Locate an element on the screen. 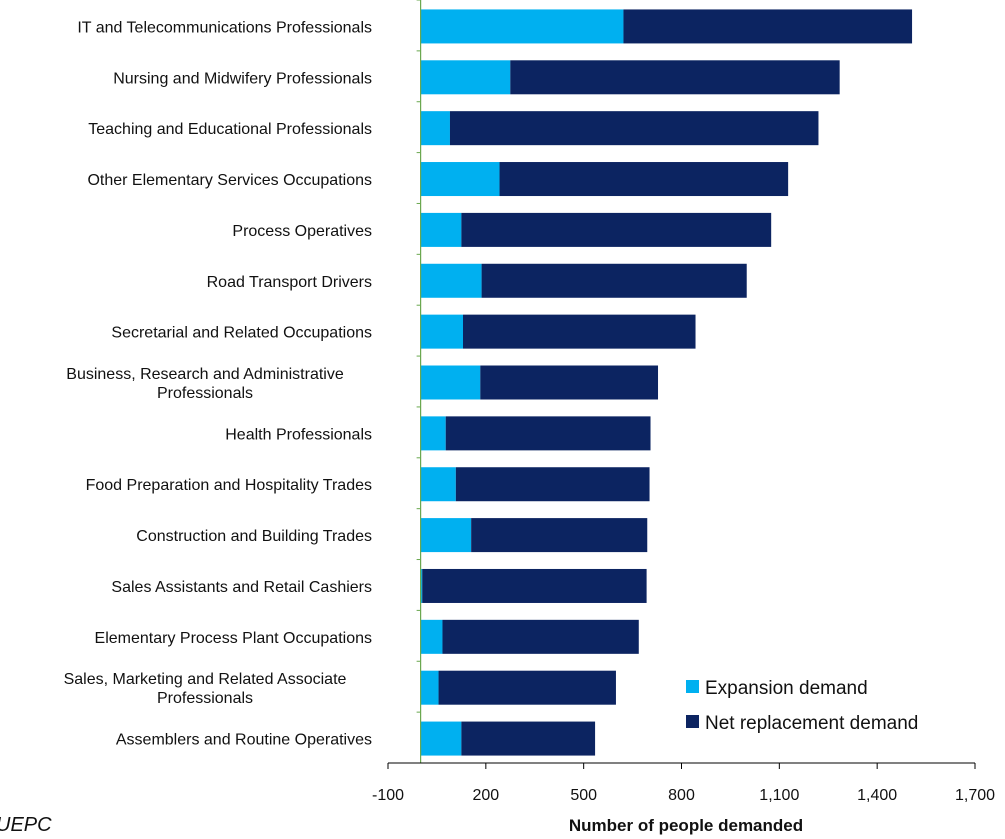 This screenshot has height=839, width=1005. legend-swatch-net-replacement is located at coordinates (692, 721).